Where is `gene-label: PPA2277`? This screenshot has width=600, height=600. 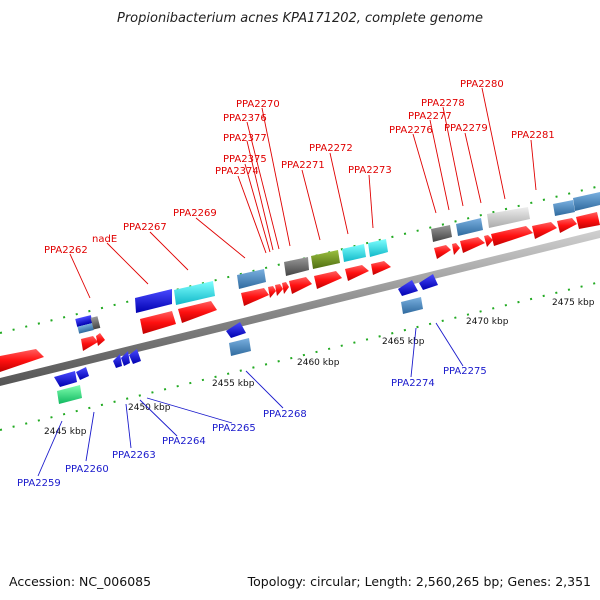 gene-label: PPA2277 is located at coordinates (430, 116).